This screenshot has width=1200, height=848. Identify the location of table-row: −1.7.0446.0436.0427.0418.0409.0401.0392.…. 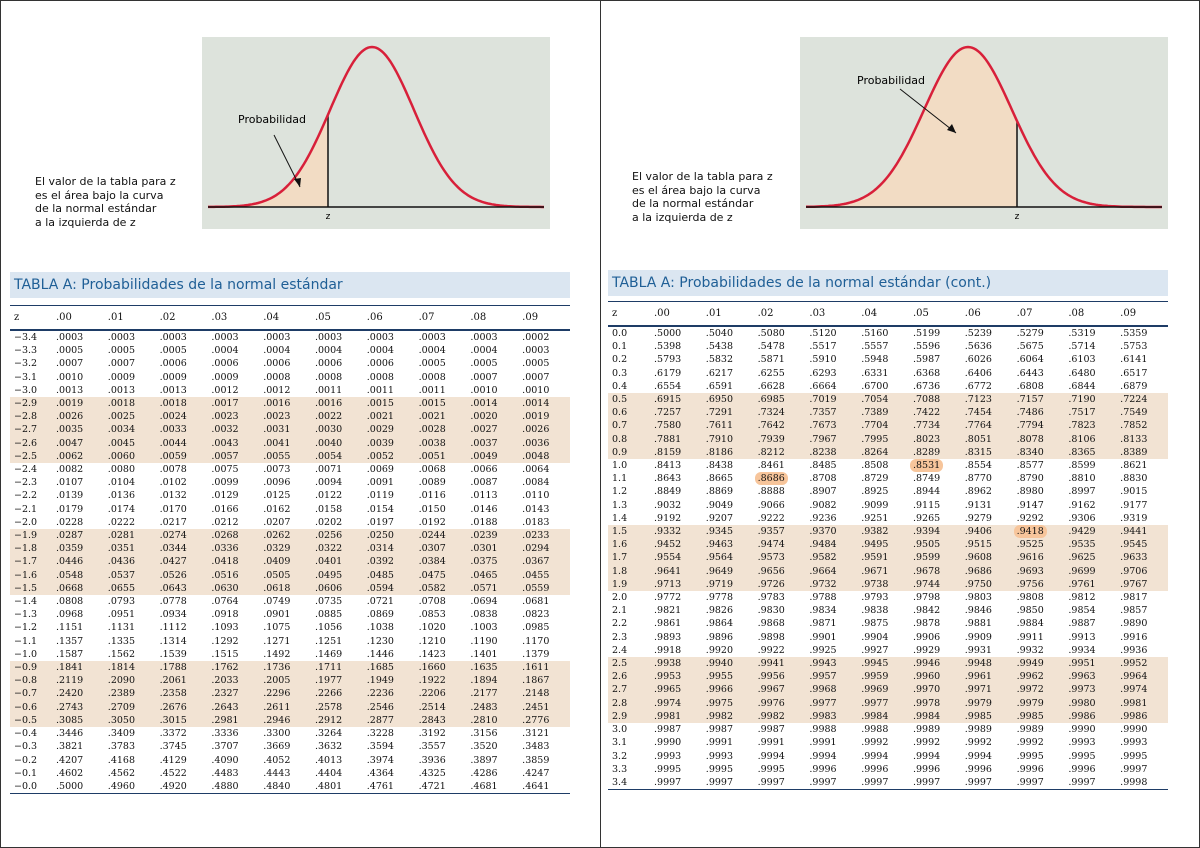
(290, 562).